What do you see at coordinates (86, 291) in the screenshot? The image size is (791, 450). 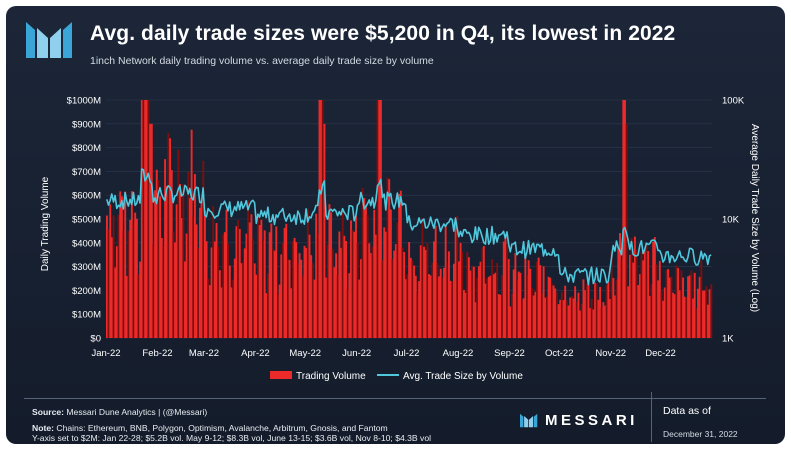 I see `left-tick-label: $200M` at bounding box center [86, 291].